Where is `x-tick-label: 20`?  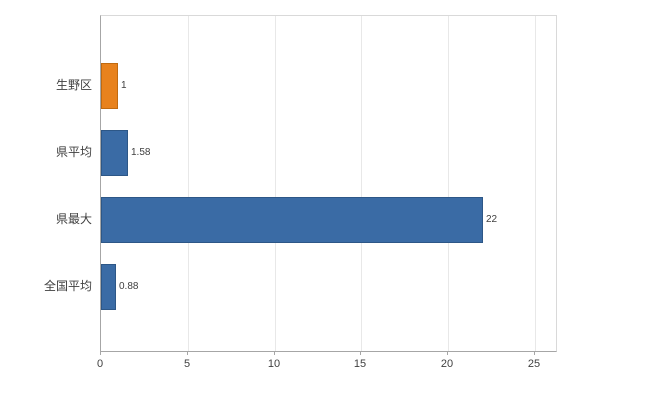 x-tick-label: 20 is located at coordinates (447, 364).